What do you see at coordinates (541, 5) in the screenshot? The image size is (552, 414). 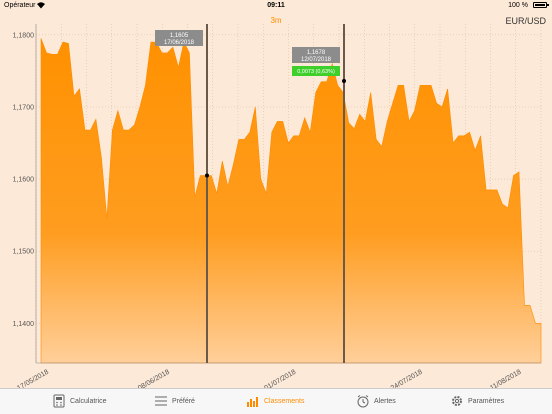 I see `battery-icon` at bounding box center [541, 5].